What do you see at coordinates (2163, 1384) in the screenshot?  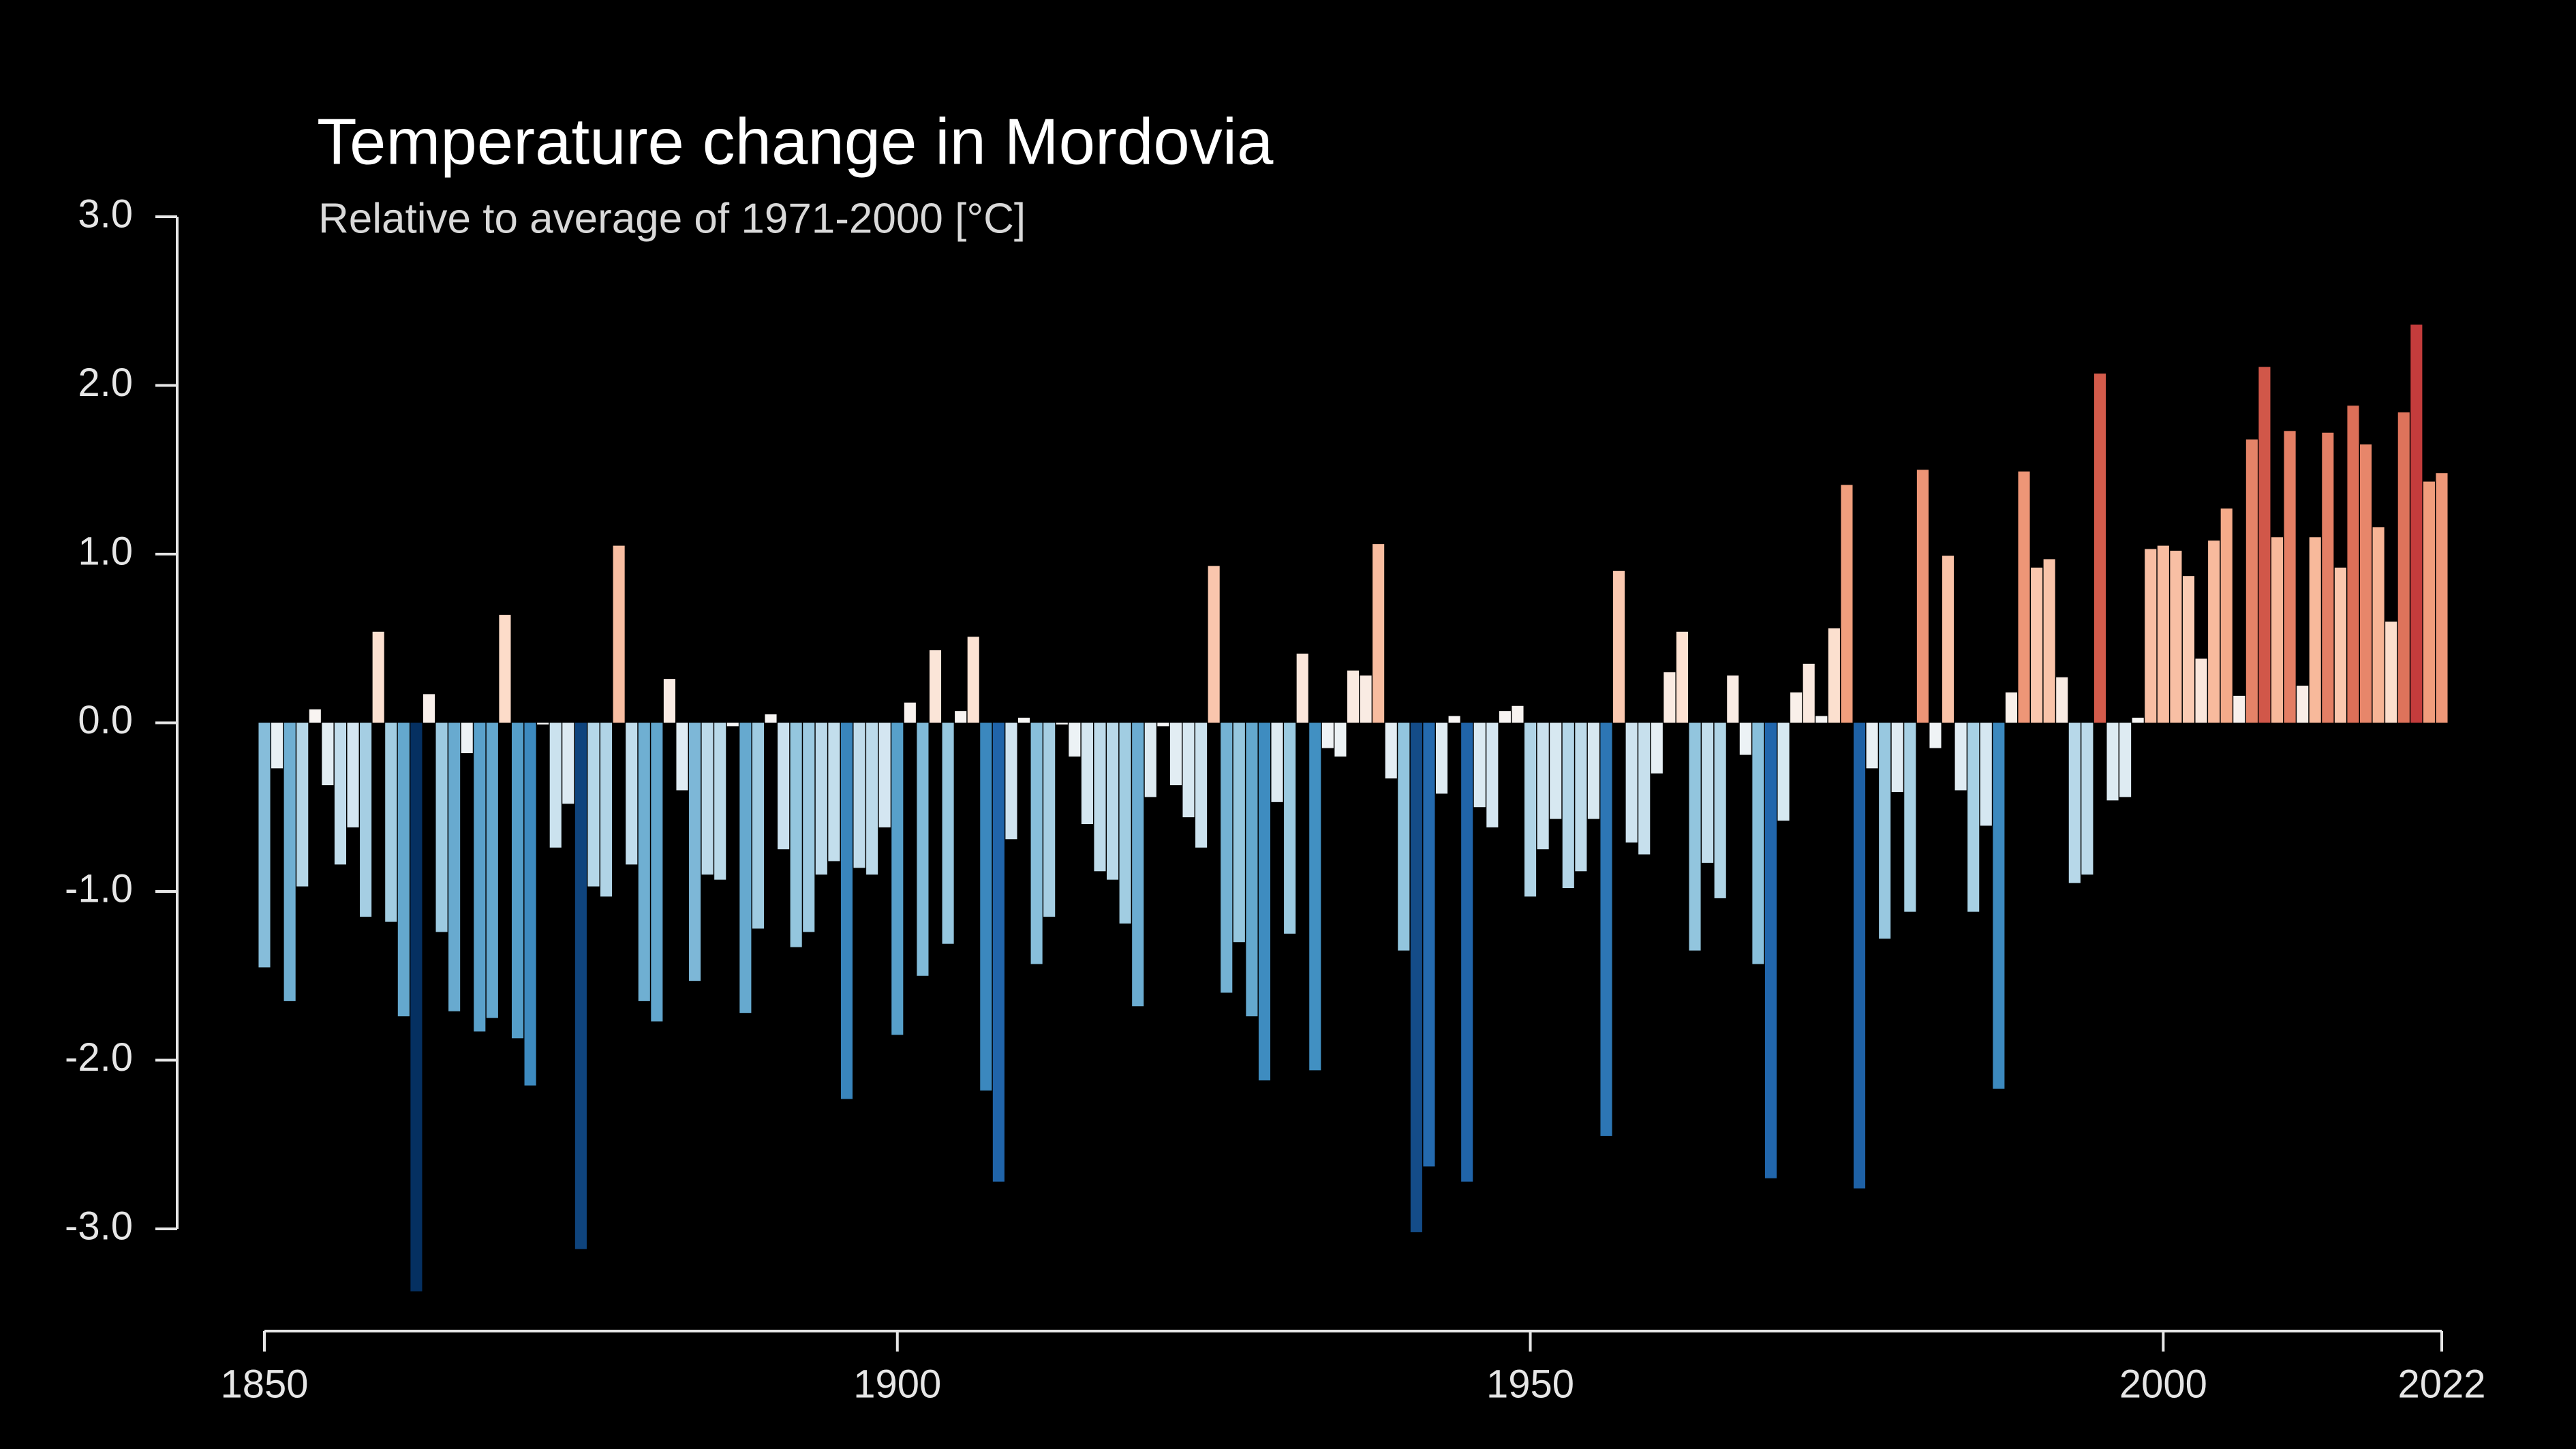 I see `x-tick-label: 2000` at bounding box center [2163, 1384].